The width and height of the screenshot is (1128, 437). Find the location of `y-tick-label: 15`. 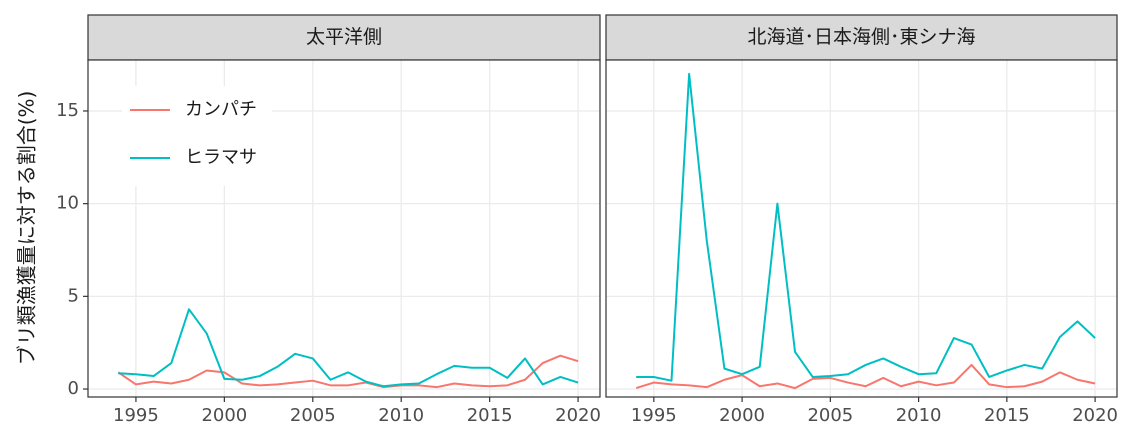

y-tick-label: 15 is located at coordinates (67, 110).